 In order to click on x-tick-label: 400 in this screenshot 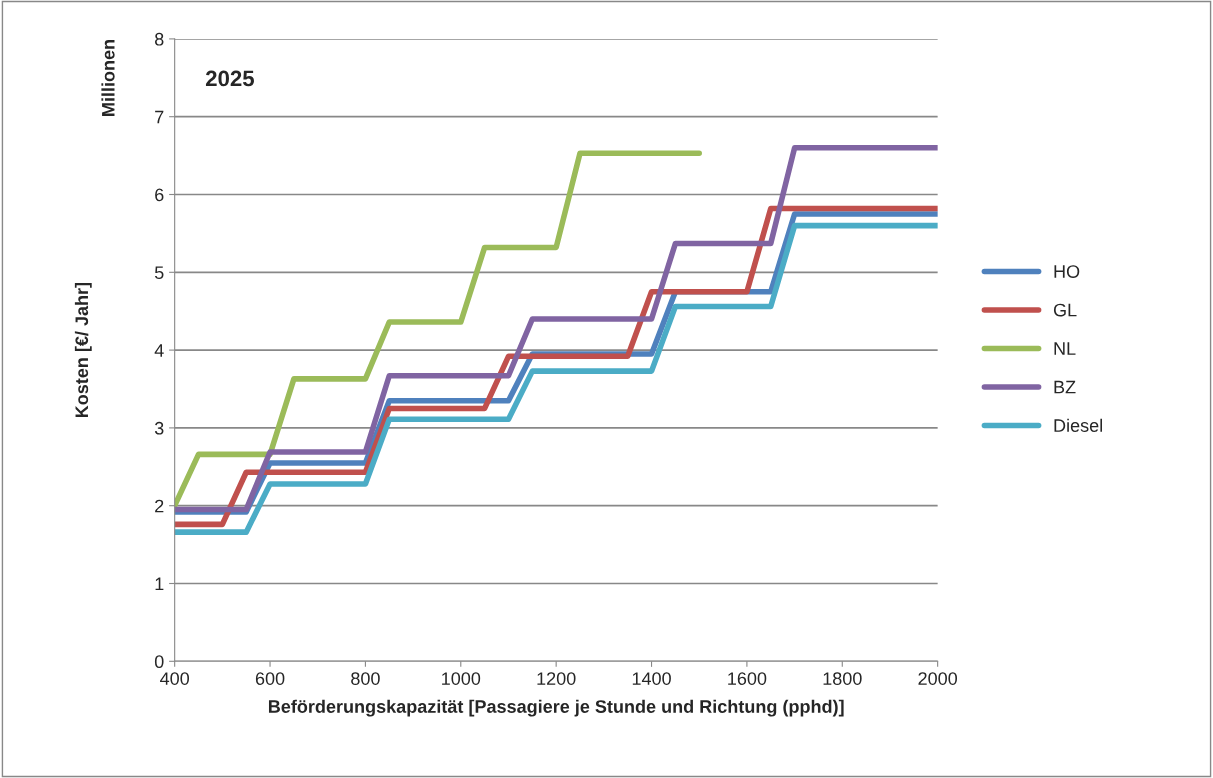, I will do `click(175, 678)`.